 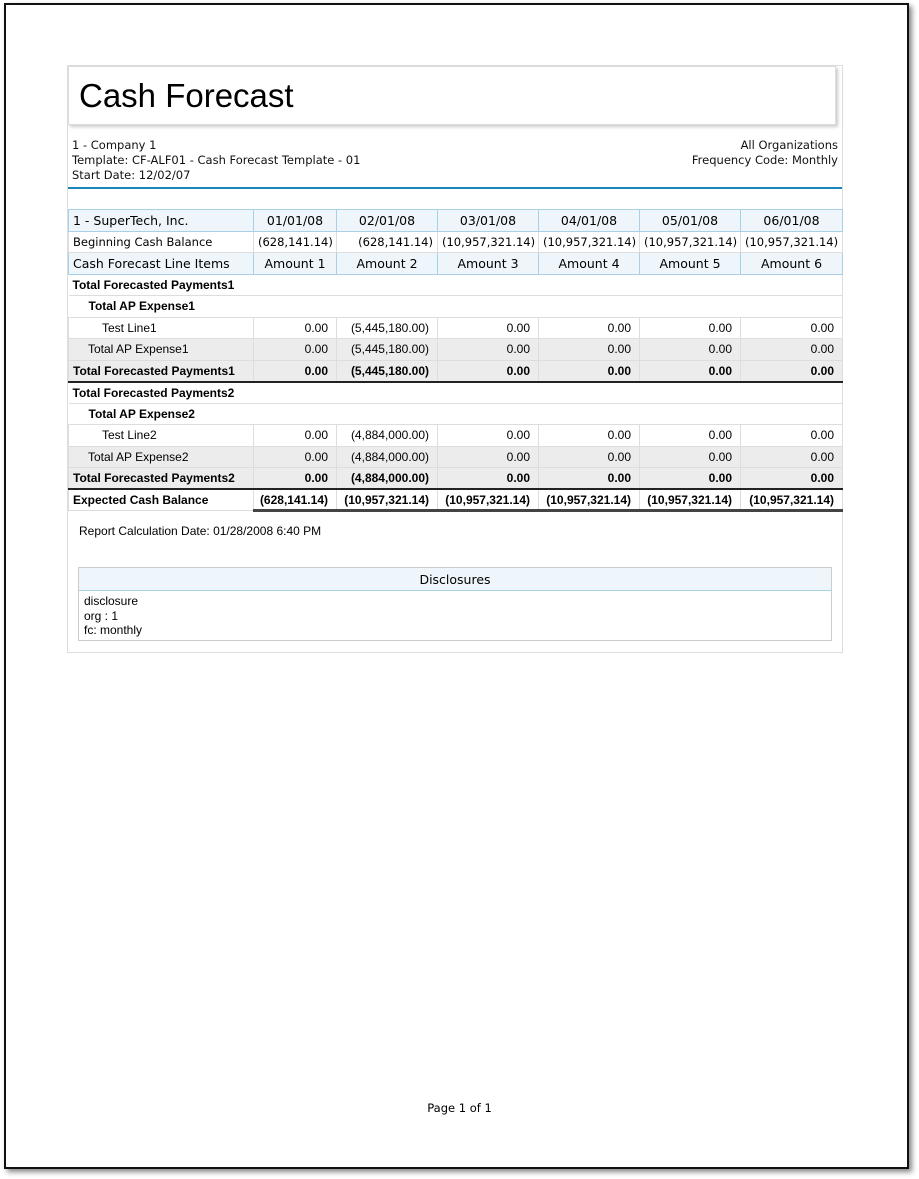 What do you see at coordinates (295, 220) in the screenshot?
I see `cell-value: 01/01/08` at bounding box center [295, 220].